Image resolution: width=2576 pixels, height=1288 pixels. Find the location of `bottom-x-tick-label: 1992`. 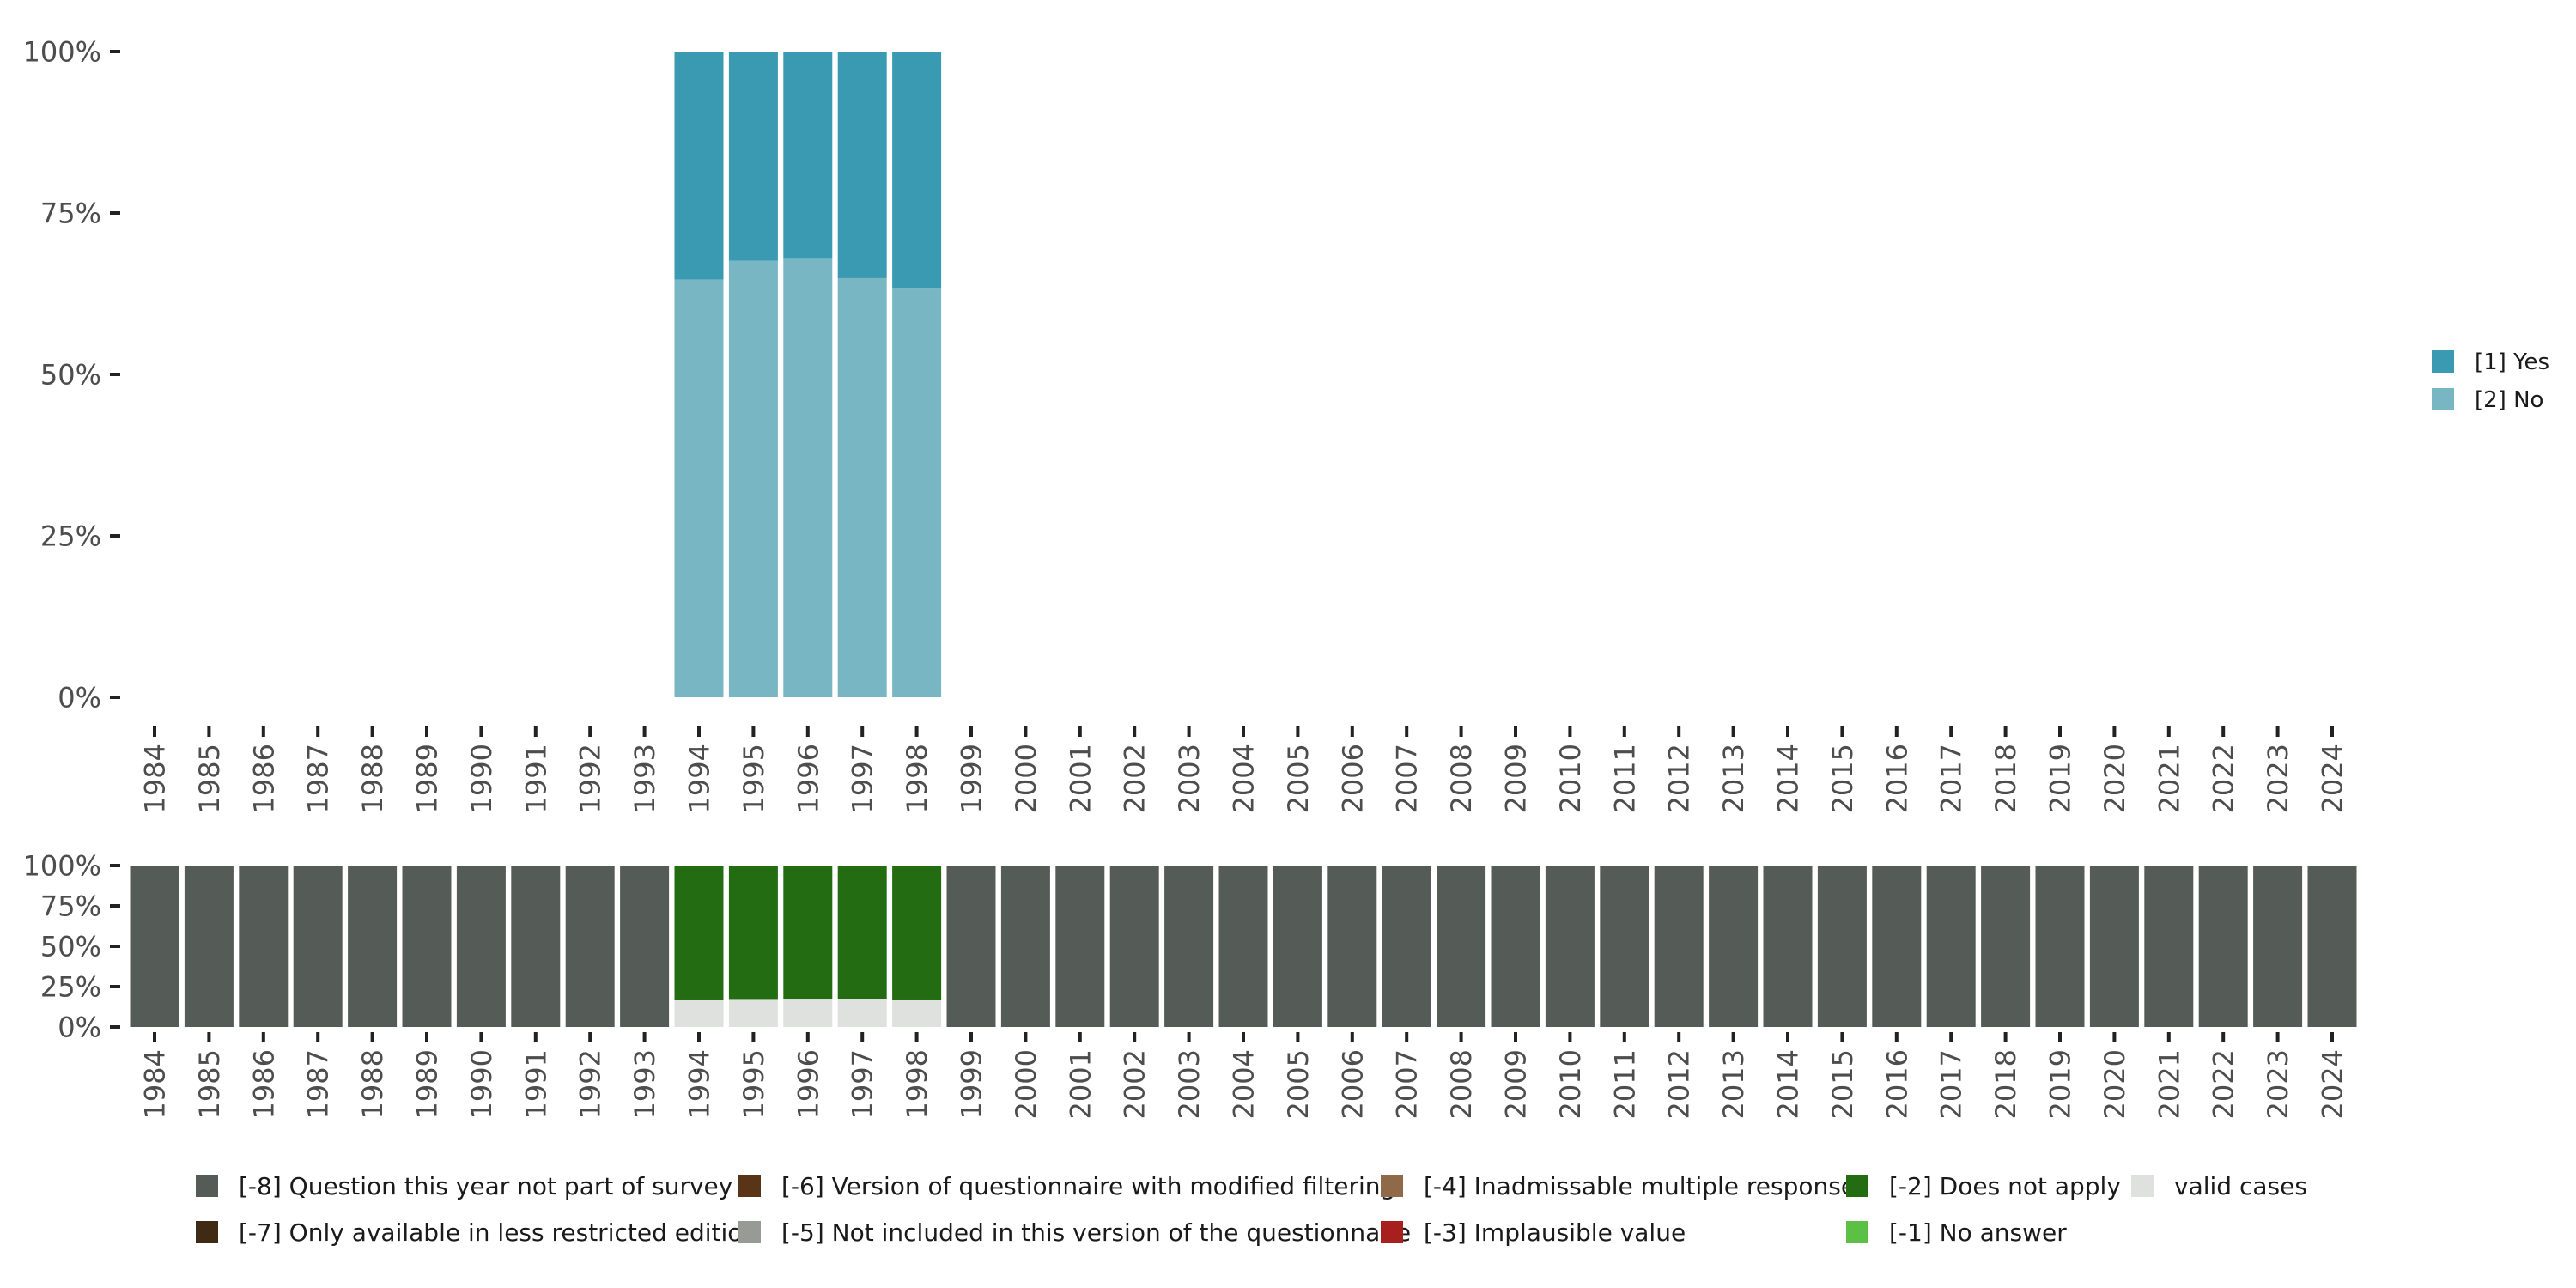

bottom-x-tick-label: 1992 is located at coordinates (590, 1084).